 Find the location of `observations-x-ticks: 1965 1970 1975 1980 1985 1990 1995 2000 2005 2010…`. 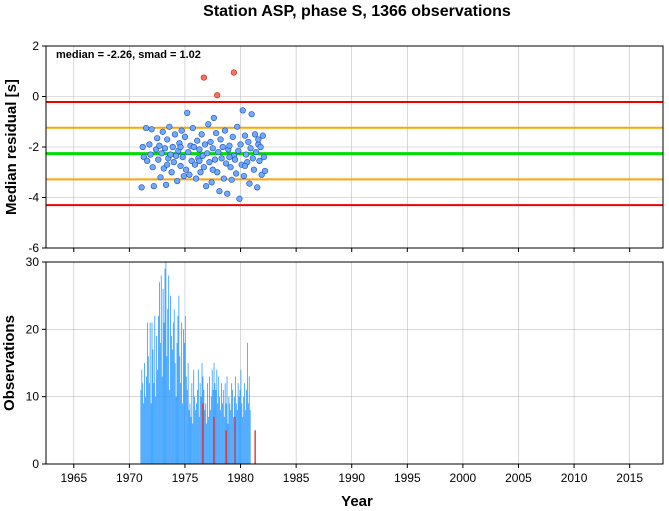

observations-x-ticks: 1965 1970 1975 1980 1985 1990 1995 2000 2005 2010… is located at coordinates (351, 474).